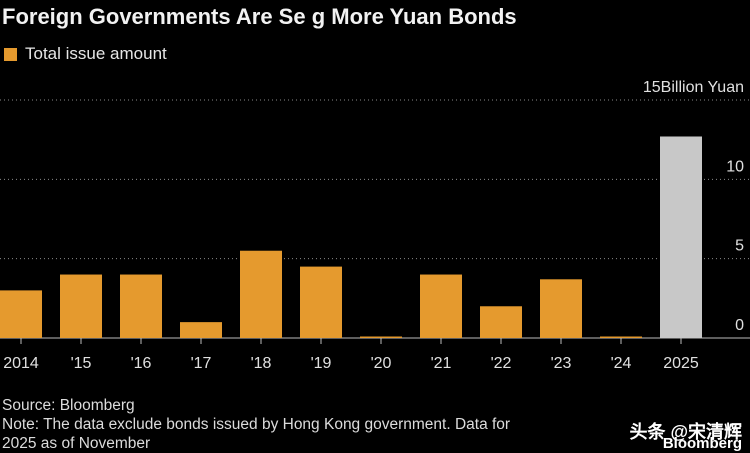 The height and width of the screenshot is (453, 750). I want to click on x-tick-label-9: '23, so click(561, 363).